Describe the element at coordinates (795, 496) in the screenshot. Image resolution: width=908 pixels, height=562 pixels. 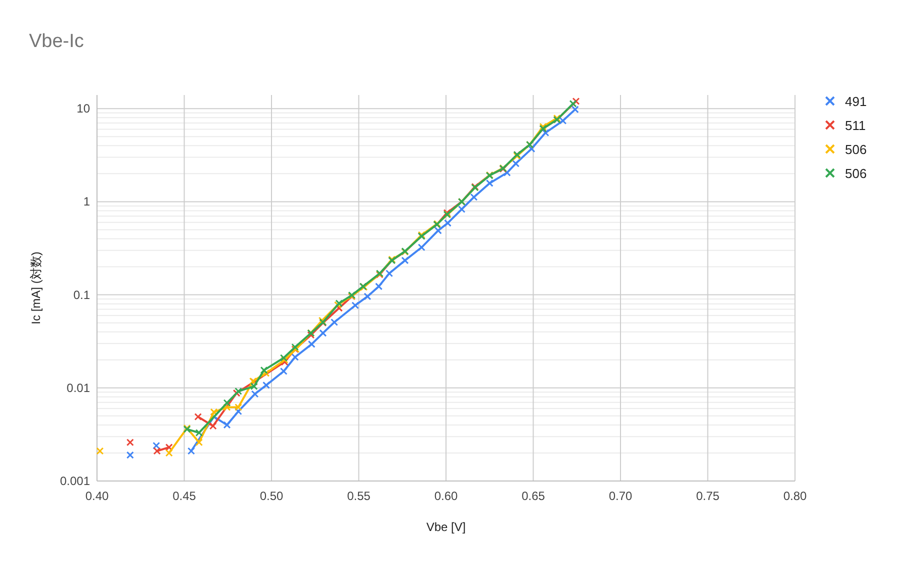
I see `x-tick-label: 0.80` at that location.